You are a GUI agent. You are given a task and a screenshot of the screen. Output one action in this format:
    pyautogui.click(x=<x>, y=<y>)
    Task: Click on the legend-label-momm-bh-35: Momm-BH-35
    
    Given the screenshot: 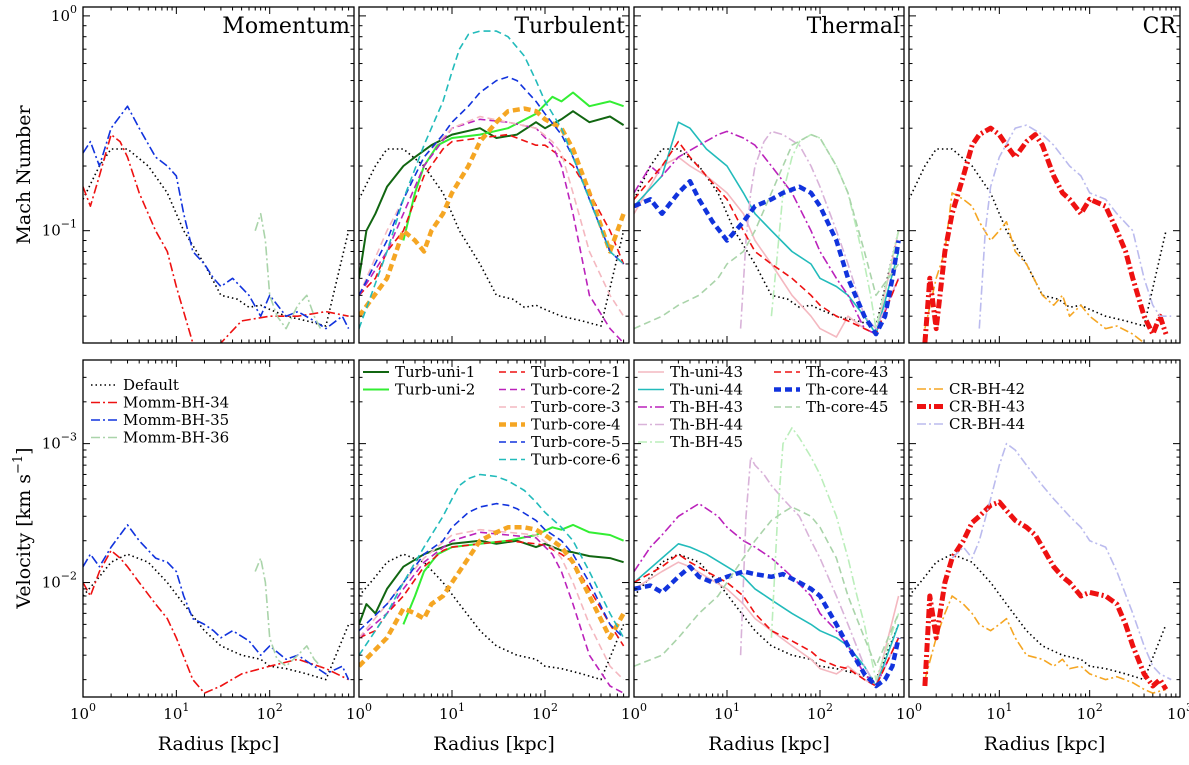 What is the action you would take?
    pyautogui.click(x=176, y=420)
    